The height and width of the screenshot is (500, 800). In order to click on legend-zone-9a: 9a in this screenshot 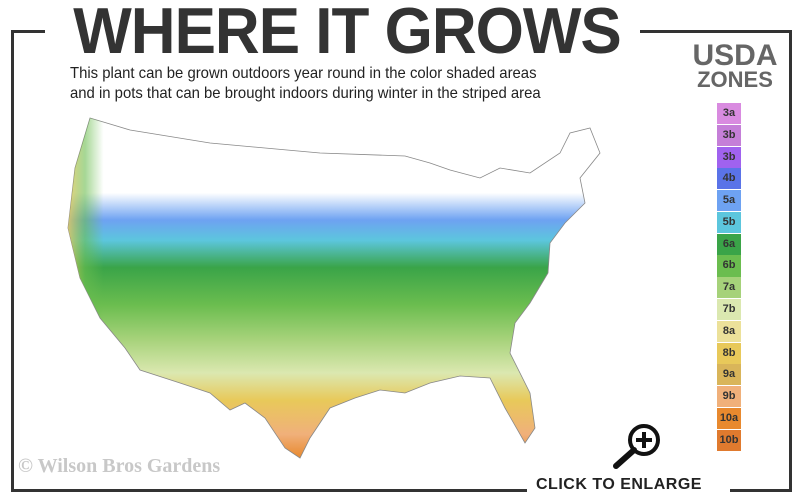, I will do `click(729, 375)`.